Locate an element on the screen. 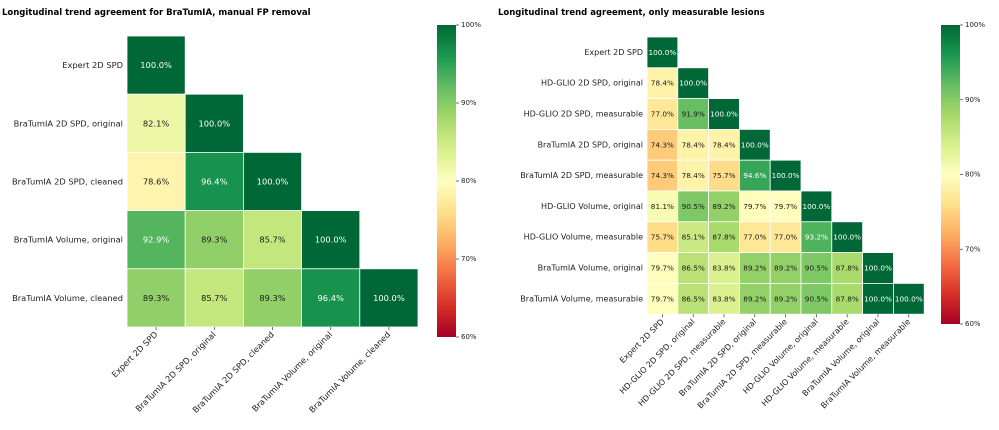 Image resolution: width=999 pixels, height=430 pixels. cell-label-left-r2-c1: 96.4% is located at coordinates (214, 182).